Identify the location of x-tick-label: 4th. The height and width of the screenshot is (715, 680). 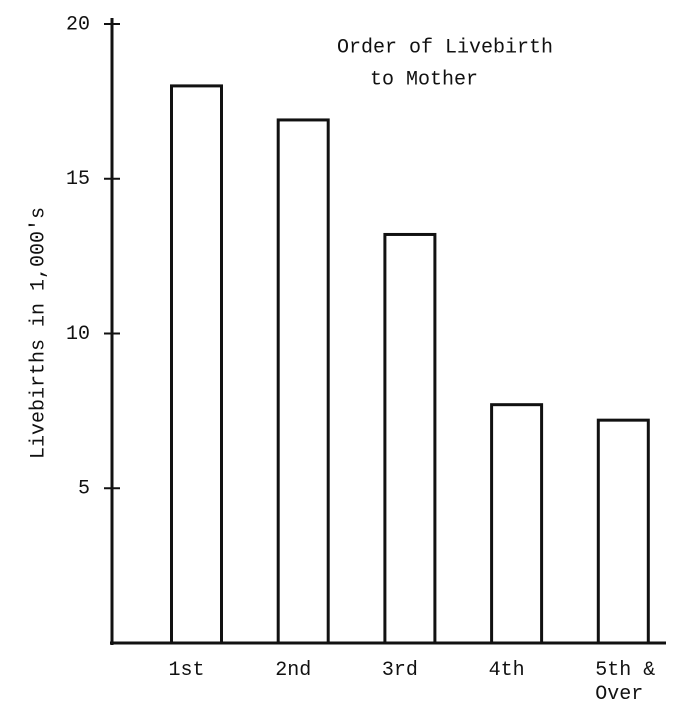
(506, 670).